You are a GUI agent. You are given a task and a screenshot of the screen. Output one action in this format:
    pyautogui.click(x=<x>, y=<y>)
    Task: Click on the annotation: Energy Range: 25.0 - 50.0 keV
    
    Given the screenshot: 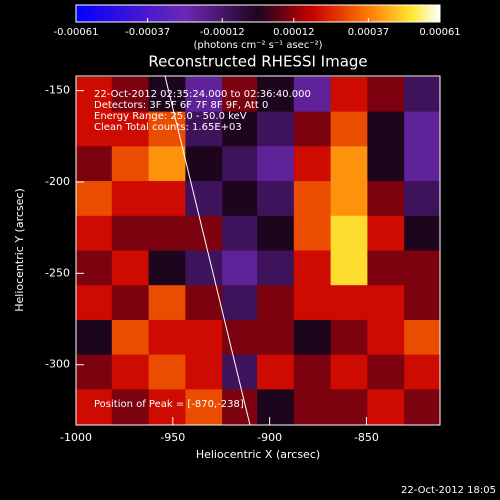 What is the action you would take?
    pyautogui.click(x=170, y=116)
    